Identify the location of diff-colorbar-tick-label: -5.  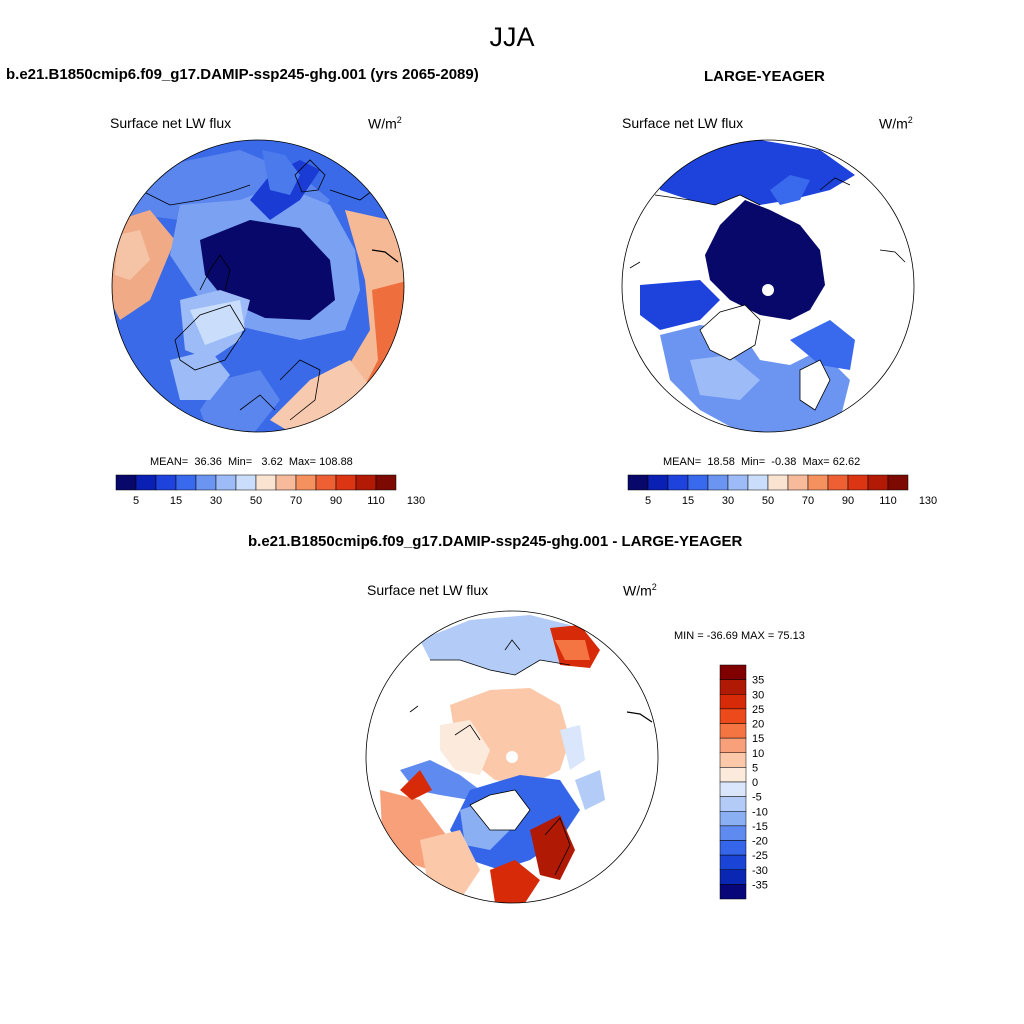
(757, 798).